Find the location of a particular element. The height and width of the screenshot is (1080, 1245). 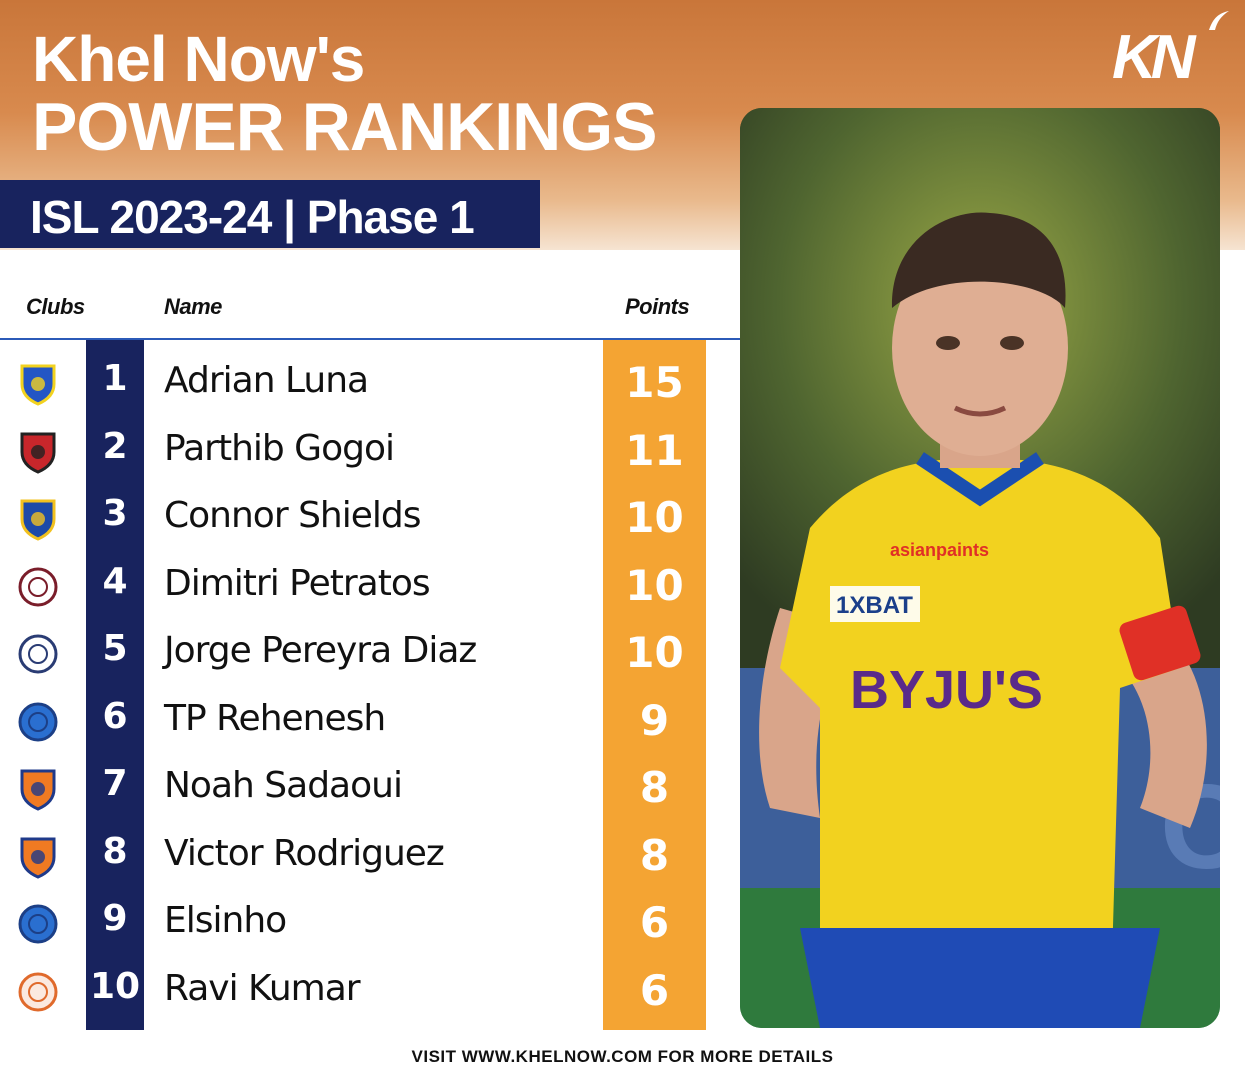

mumbai-city-crest-icon is located at coordinates (38, 654).